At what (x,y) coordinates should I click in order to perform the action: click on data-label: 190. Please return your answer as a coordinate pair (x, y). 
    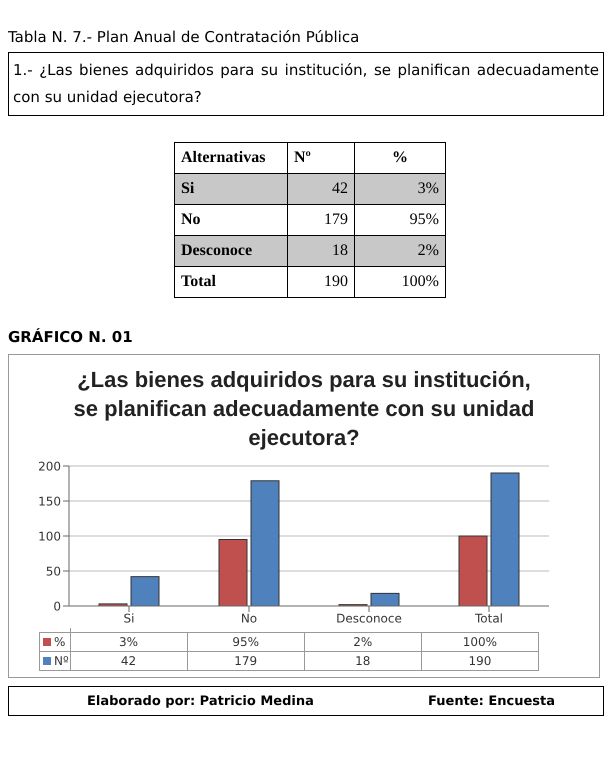
    Looking at the image, I should click on (479, 661).